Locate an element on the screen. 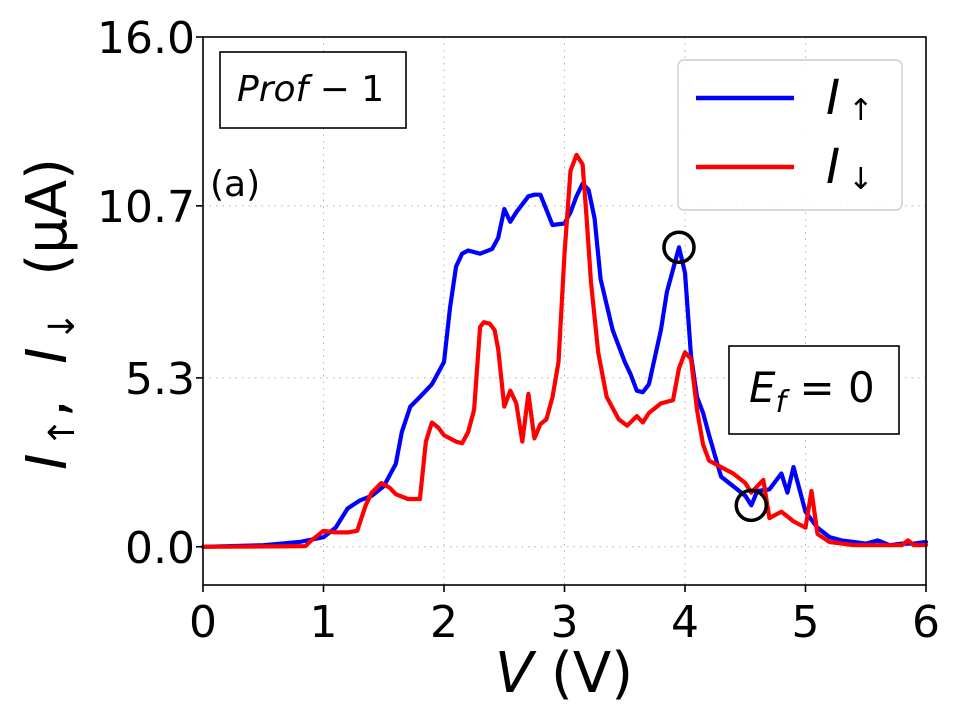  svg-text:I↓: I ↓ is located at coordinates (849, 168).